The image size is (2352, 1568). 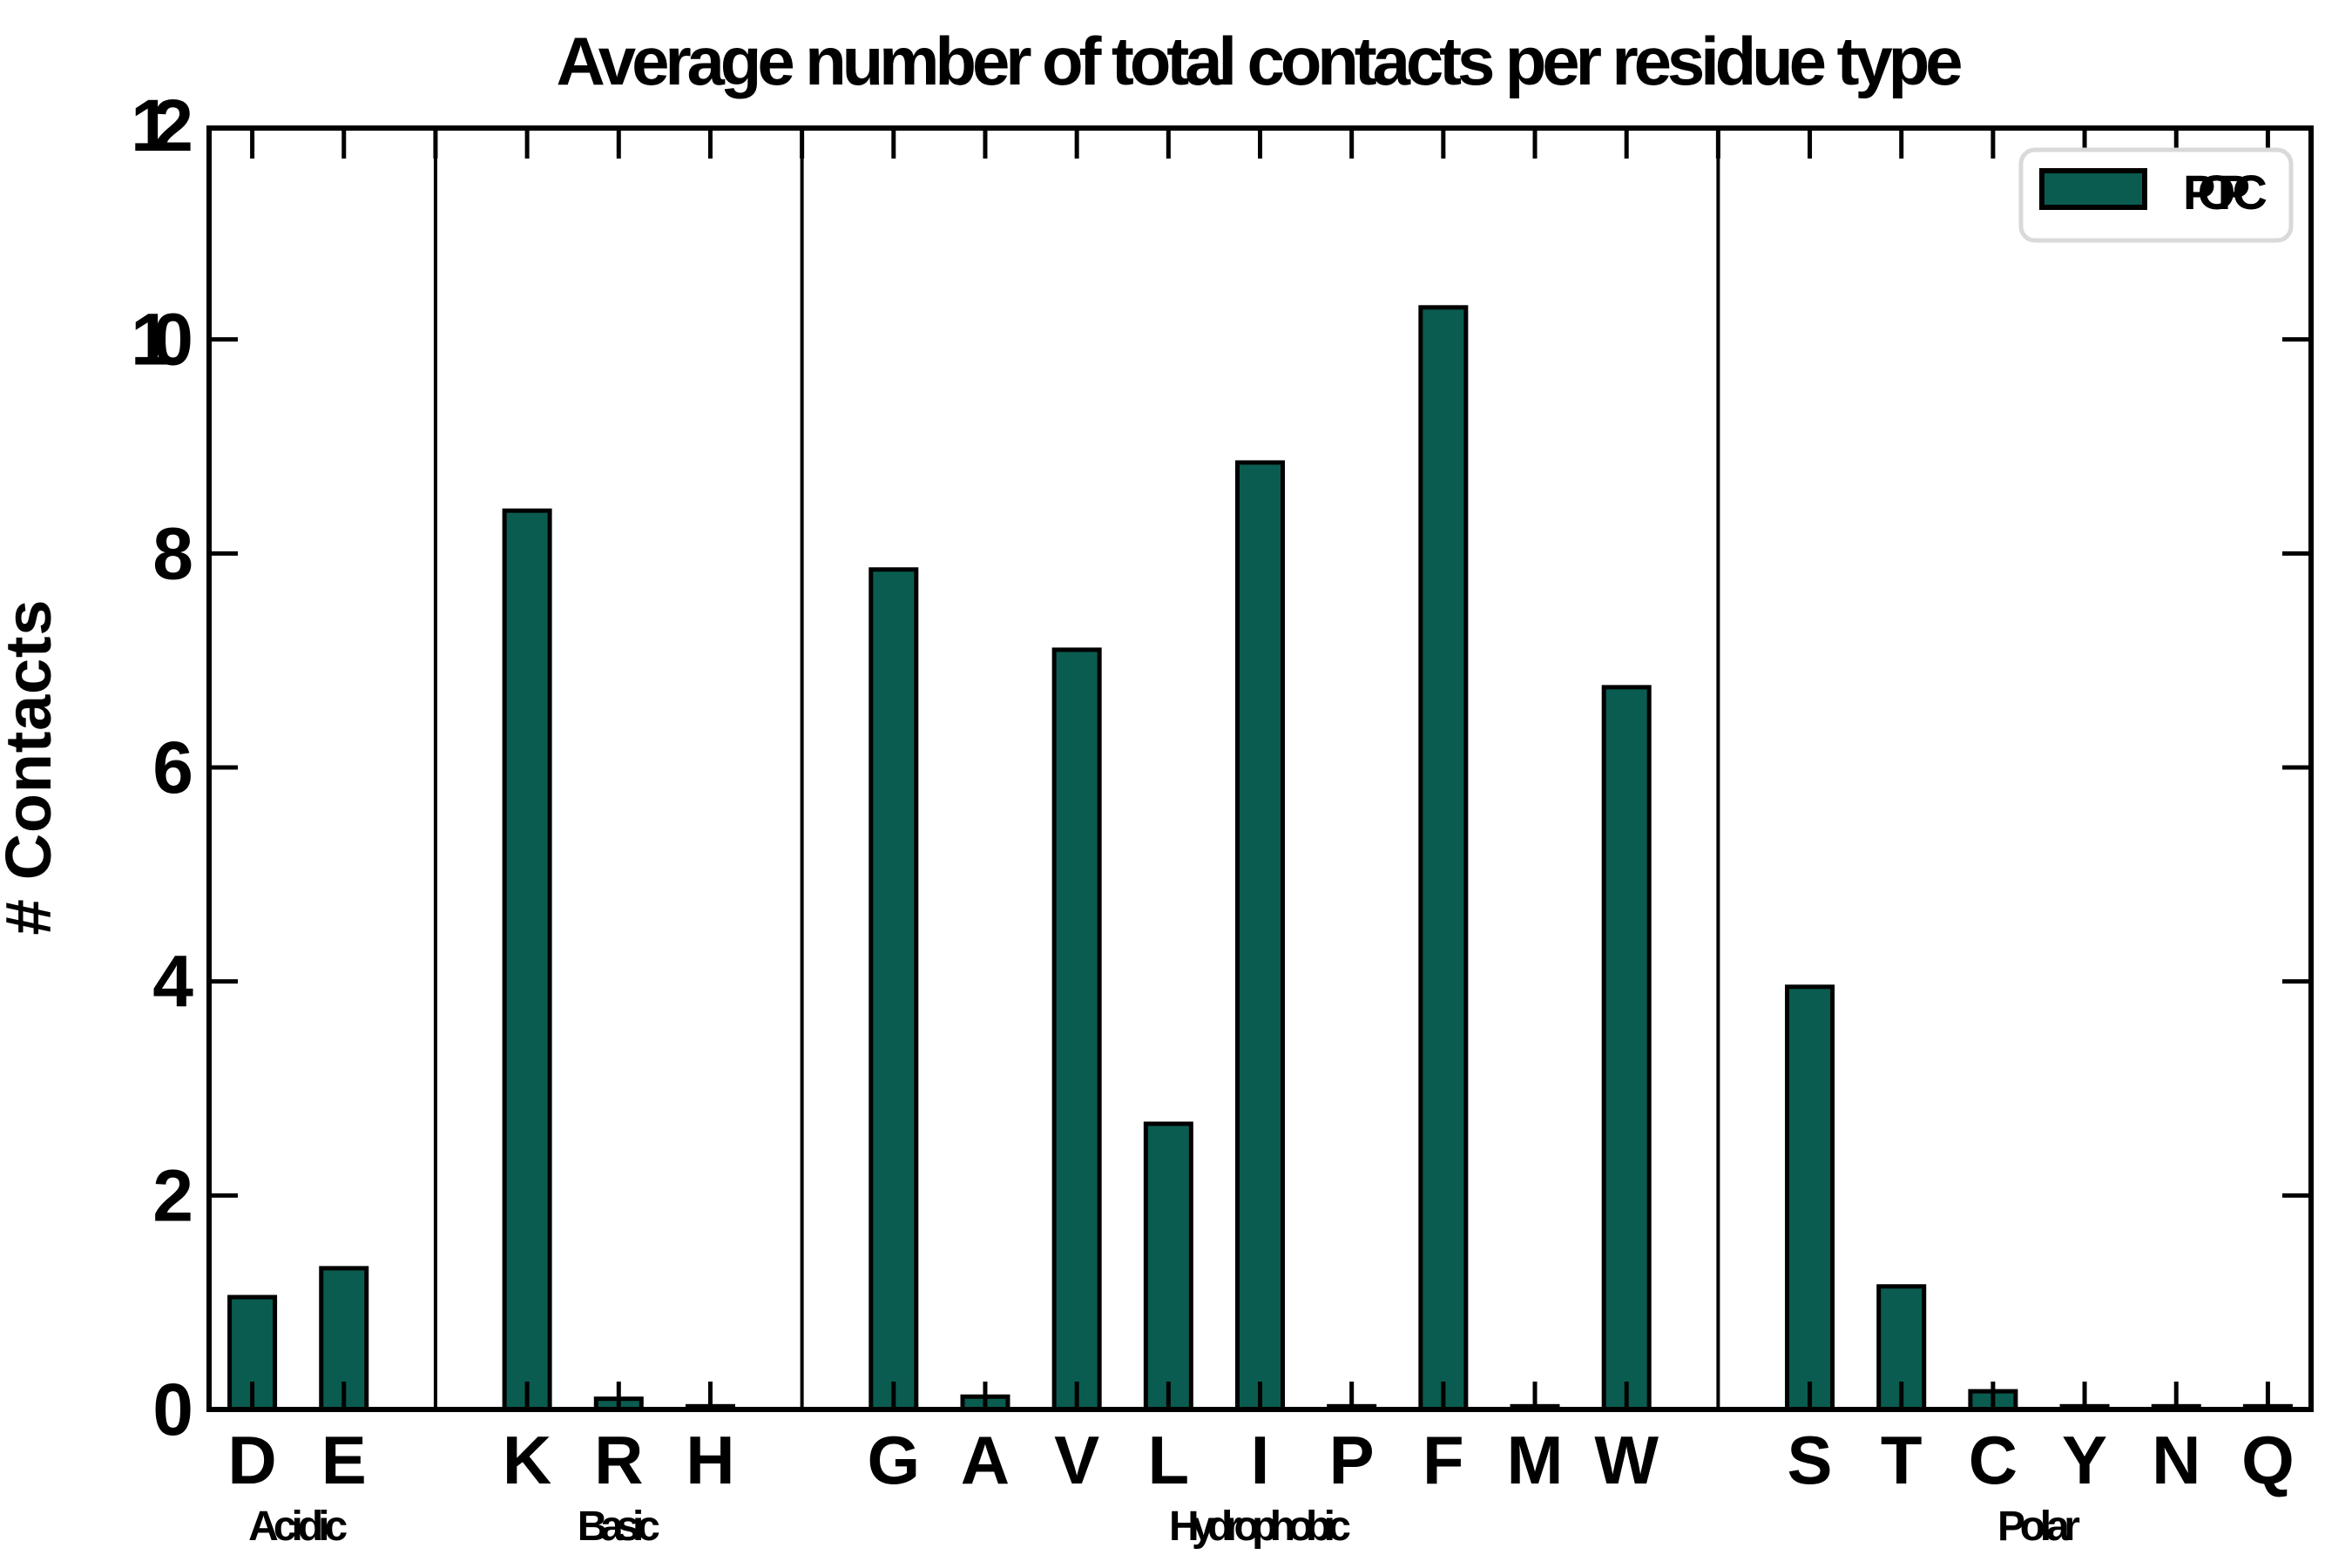 What do you see at coordinates (2176, 1460) in the screenshot?
I see `xtick-label-N: N` at bounding box center [2176, 1460].